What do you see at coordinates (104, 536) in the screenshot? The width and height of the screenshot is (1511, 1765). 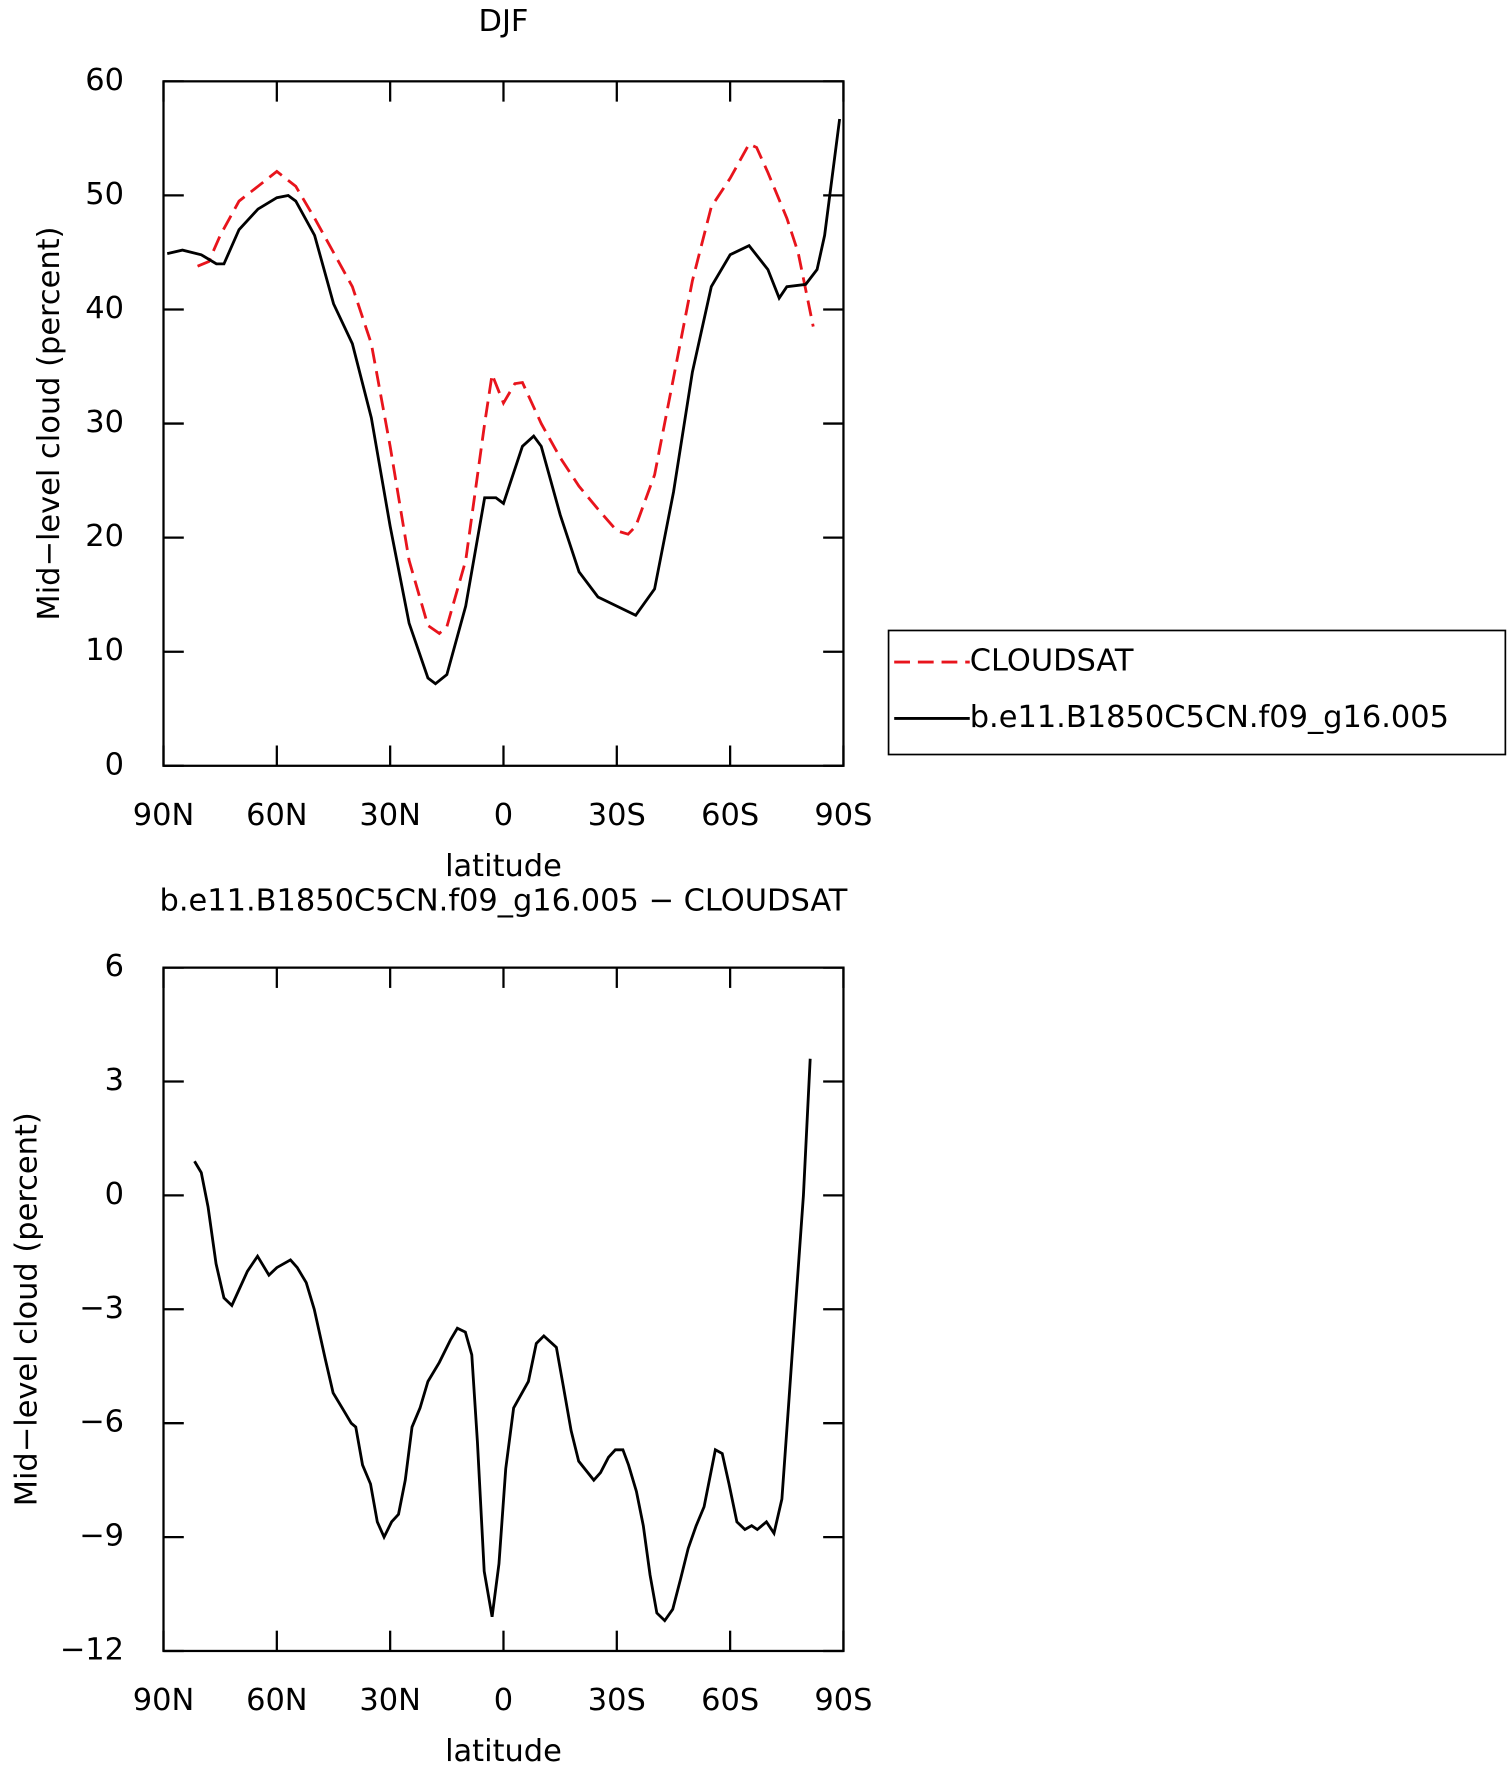 I see `y-tick-label: 20` at bounding box center [104, 536].